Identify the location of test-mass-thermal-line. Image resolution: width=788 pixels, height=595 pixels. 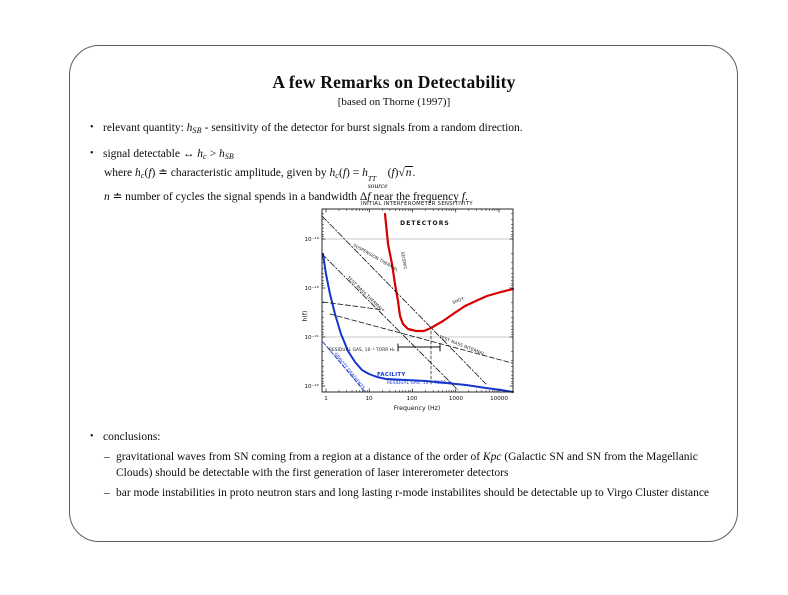
(390, 322).